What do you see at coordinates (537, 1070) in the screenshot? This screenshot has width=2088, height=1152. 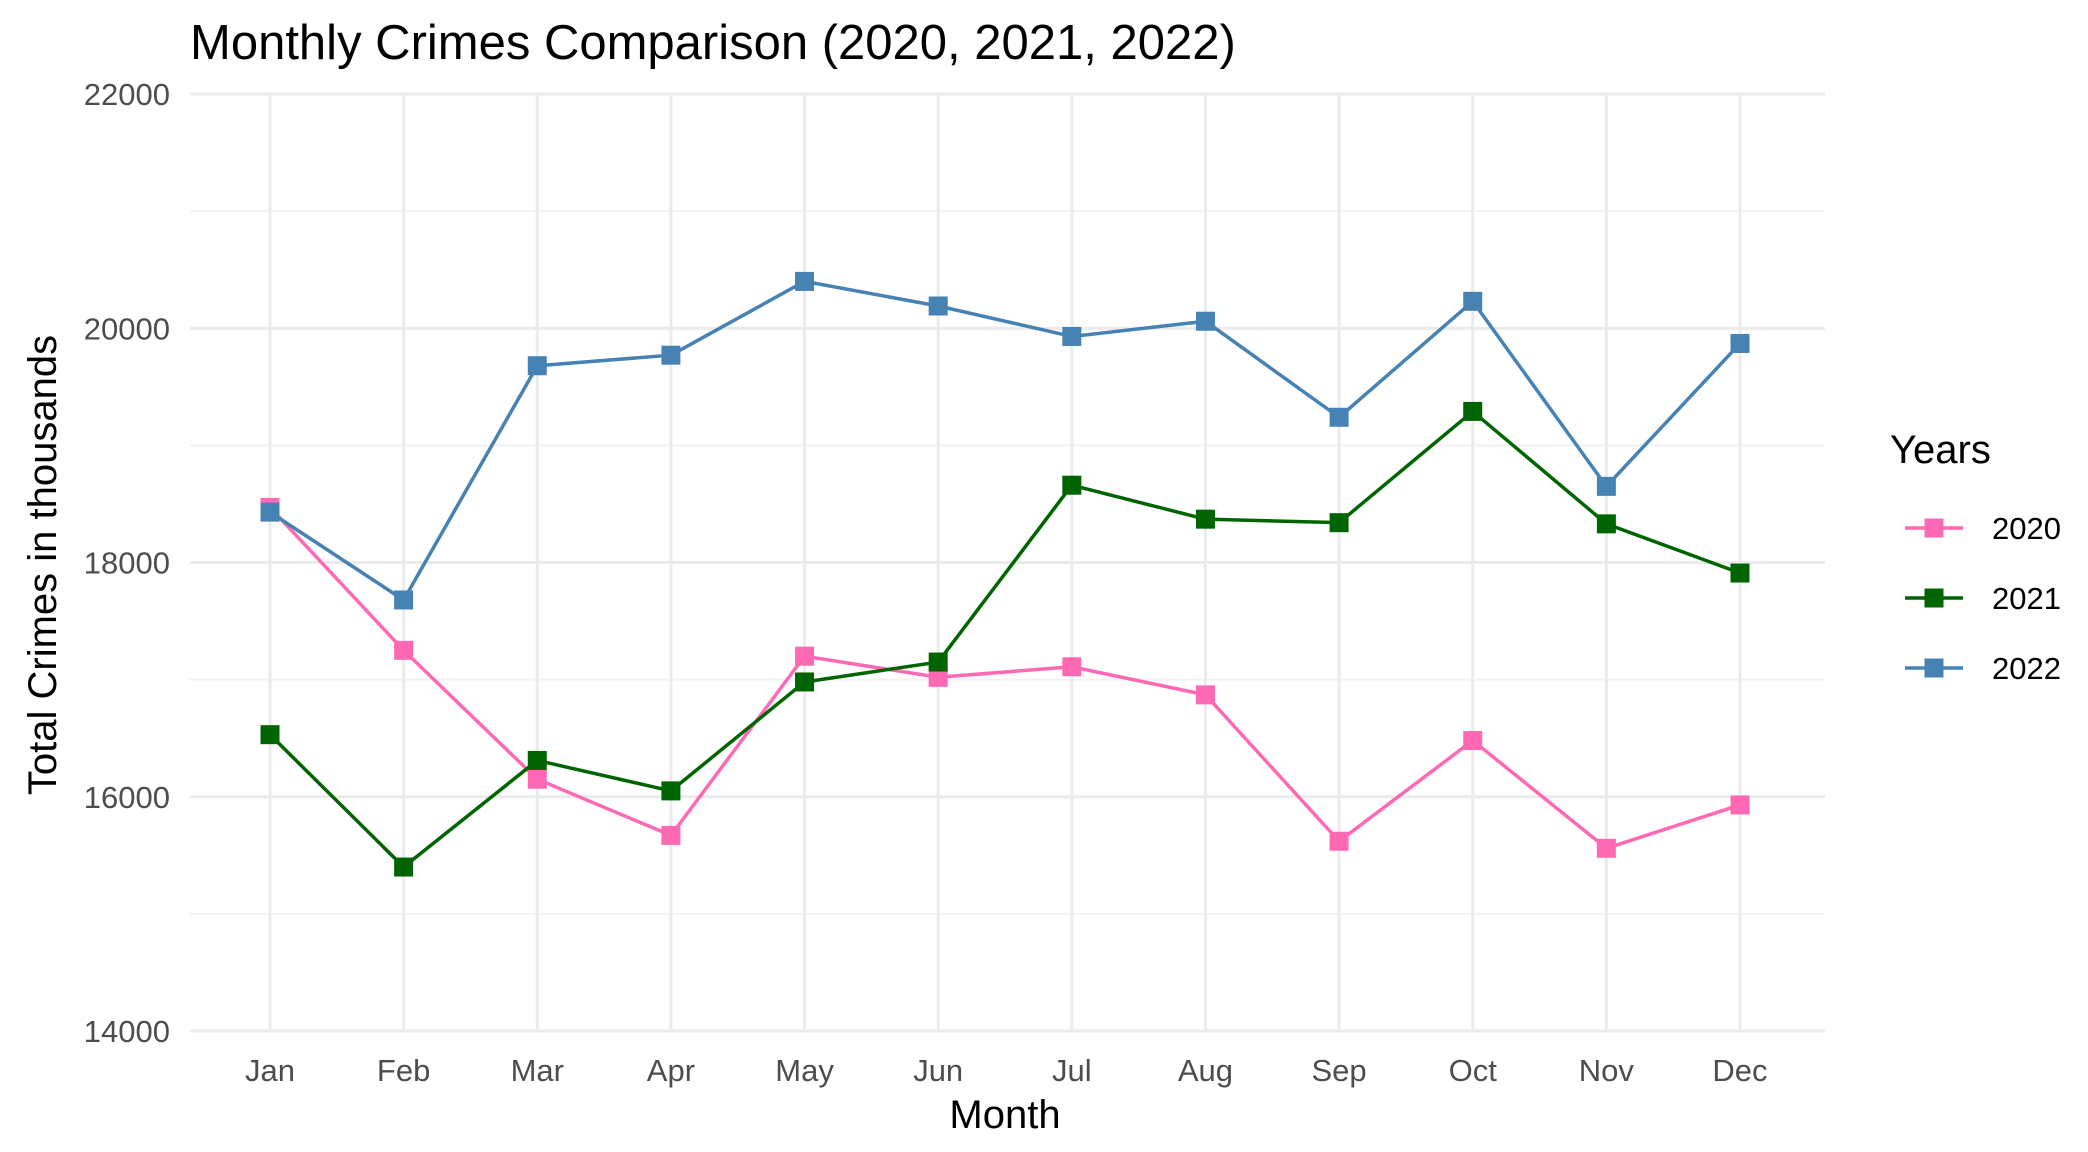 I see `x-tick-label: Mar` at bounding box center [537, 1070].